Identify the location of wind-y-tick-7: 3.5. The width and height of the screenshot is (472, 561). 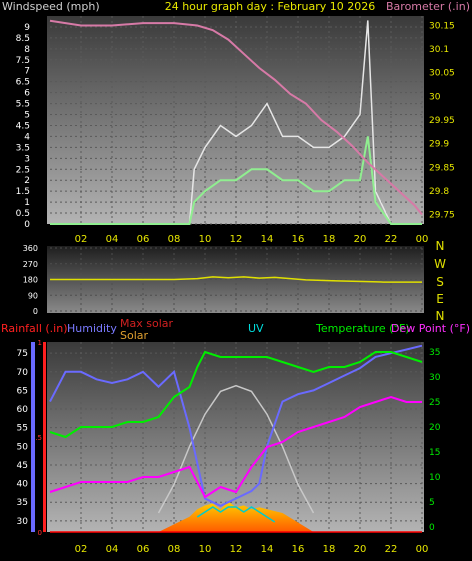
(23, 148).